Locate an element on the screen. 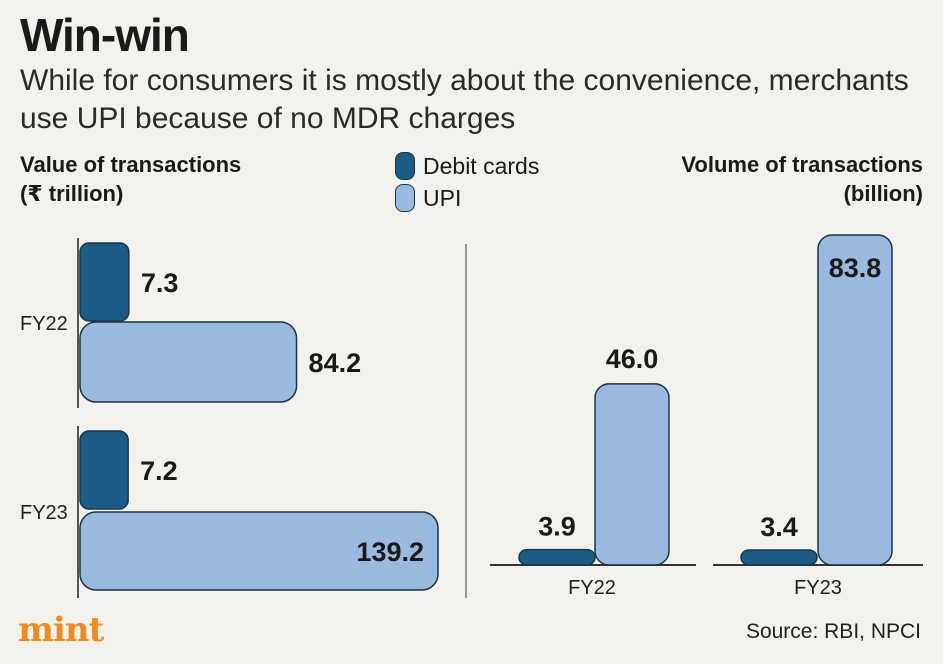 The image size is (943, 664). volume-label-debit-fy23: 3.4 is located at coordinates (779, 527).